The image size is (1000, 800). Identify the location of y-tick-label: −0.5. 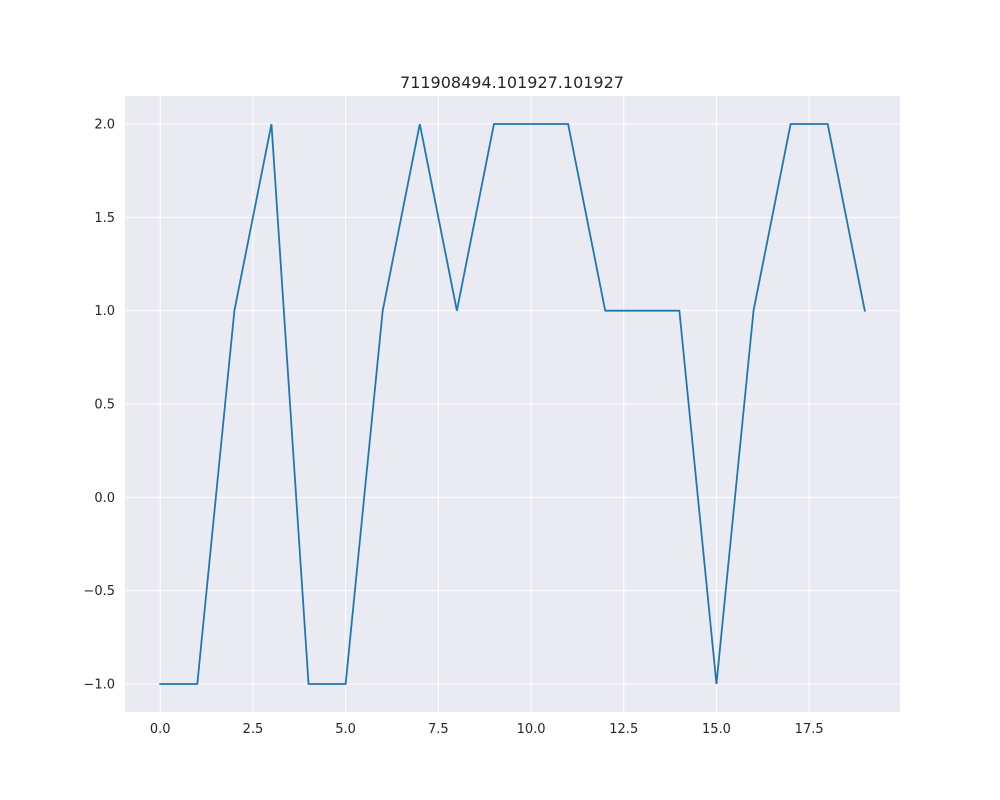
(99, 591).